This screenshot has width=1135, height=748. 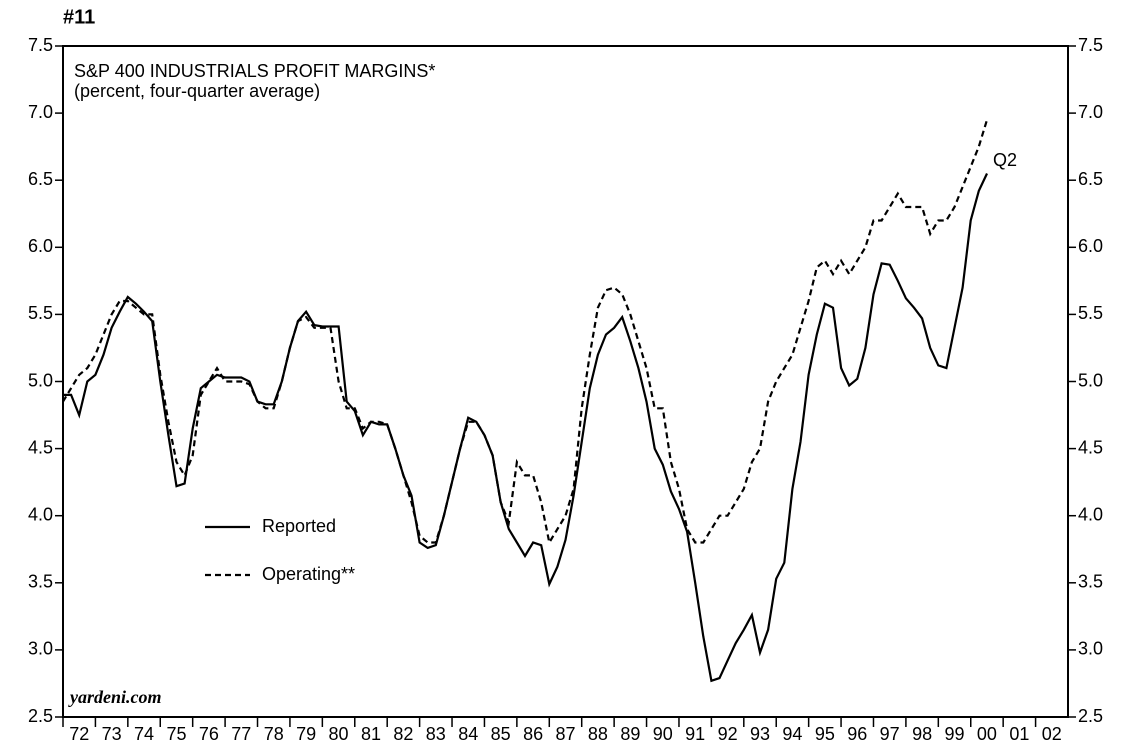 What do you see at coordinates (115, 697) in the screenshot?
I see `source: yardeni.com` at bounding box center [115, 697].